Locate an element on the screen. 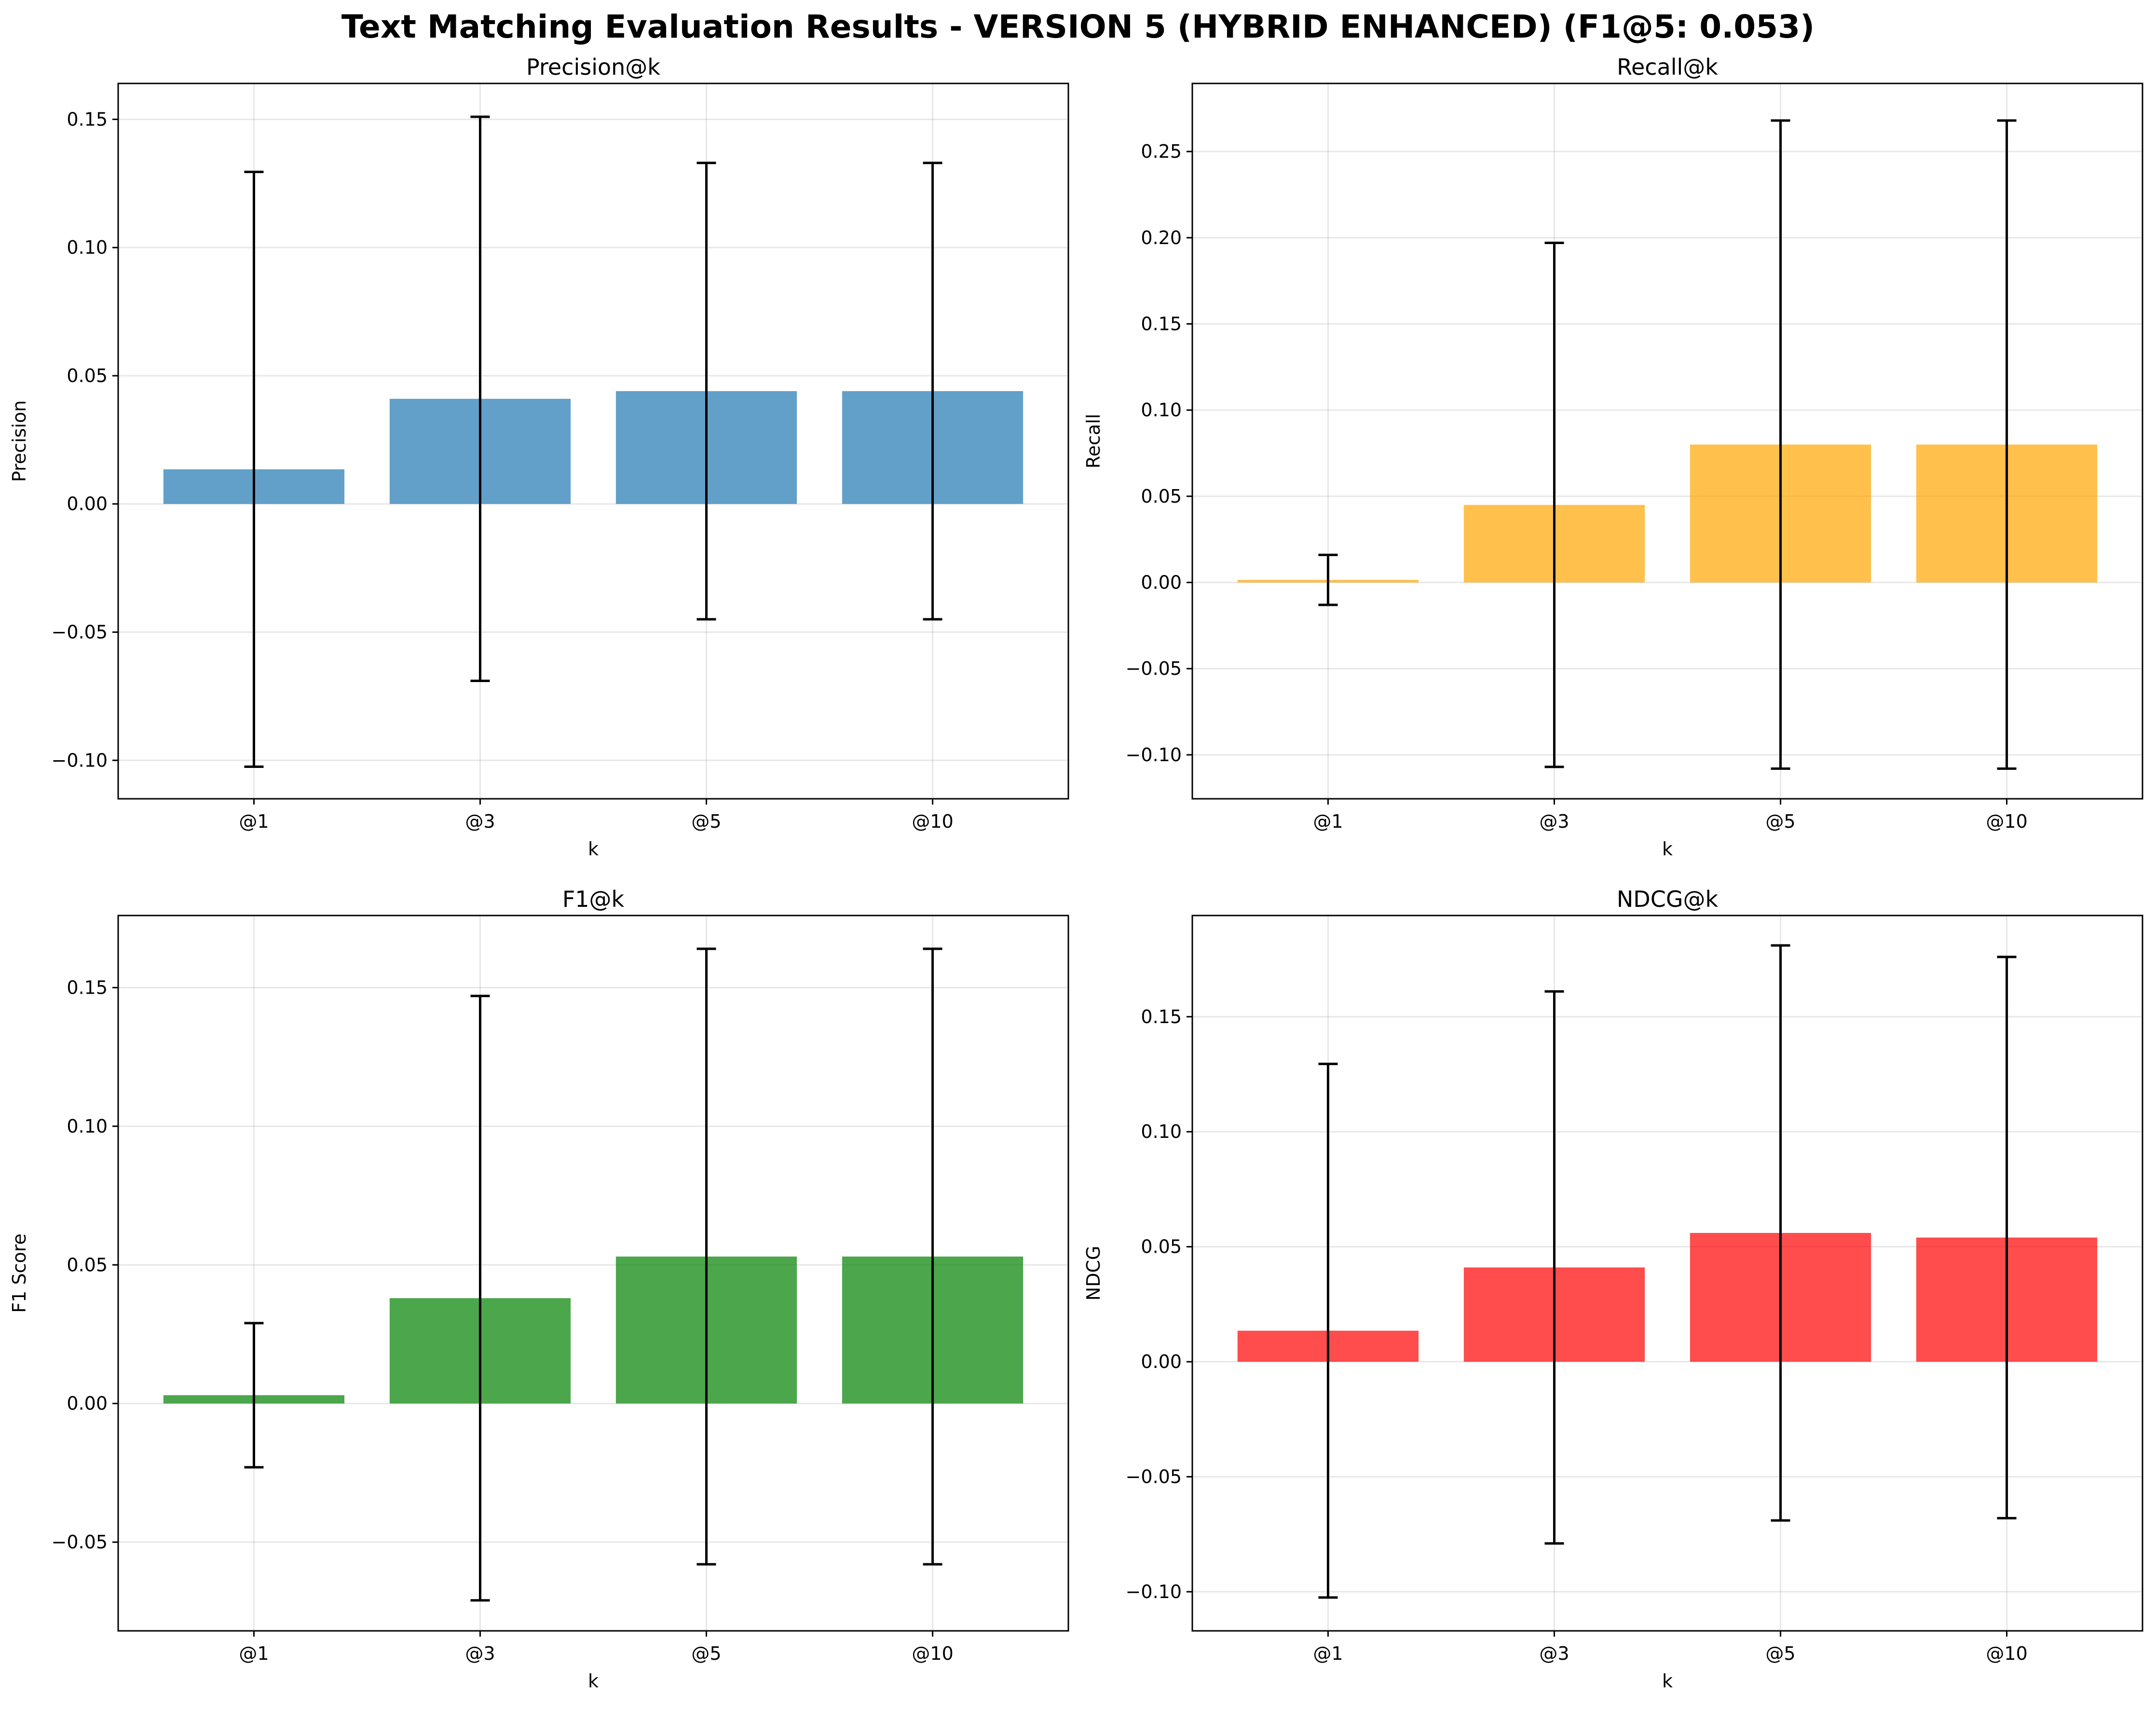 This screenshot has height=1709, width=2156. y-axis-label: F1 Score is located at coordinates (19, 1273).